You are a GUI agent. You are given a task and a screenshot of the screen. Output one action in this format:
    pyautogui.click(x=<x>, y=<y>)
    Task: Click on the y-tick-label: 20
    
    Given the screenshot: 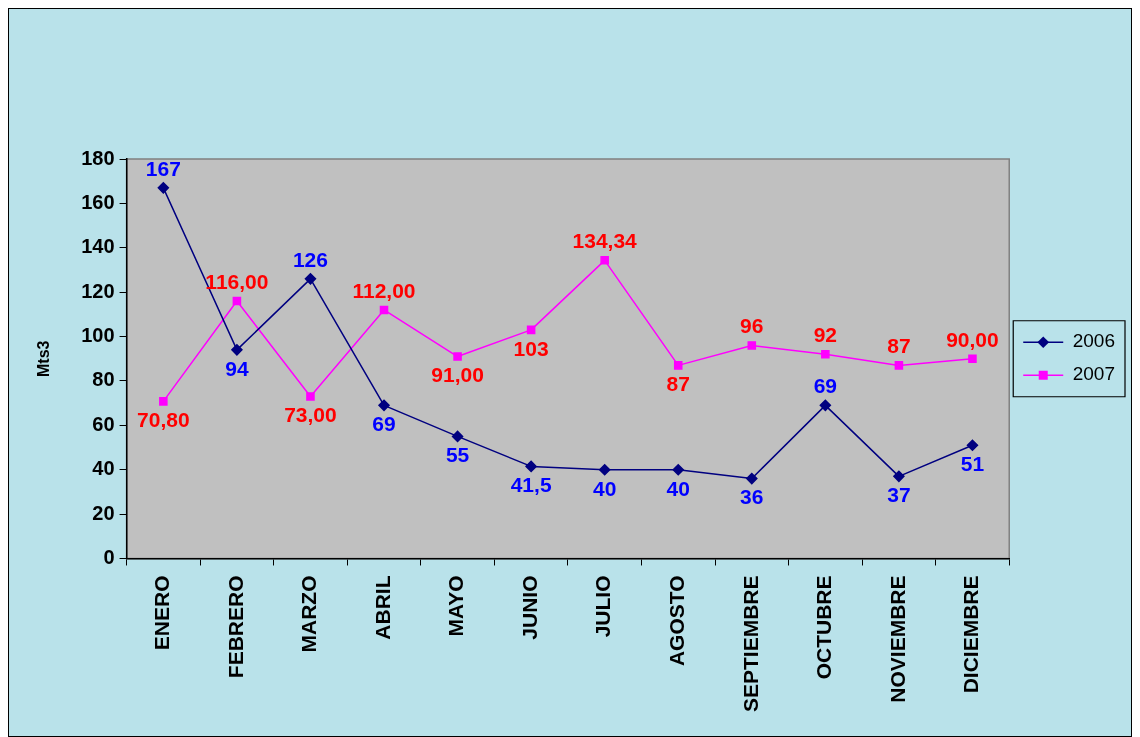 What is the action you would take?
    pyautogui.click(x=103, y=512)
    